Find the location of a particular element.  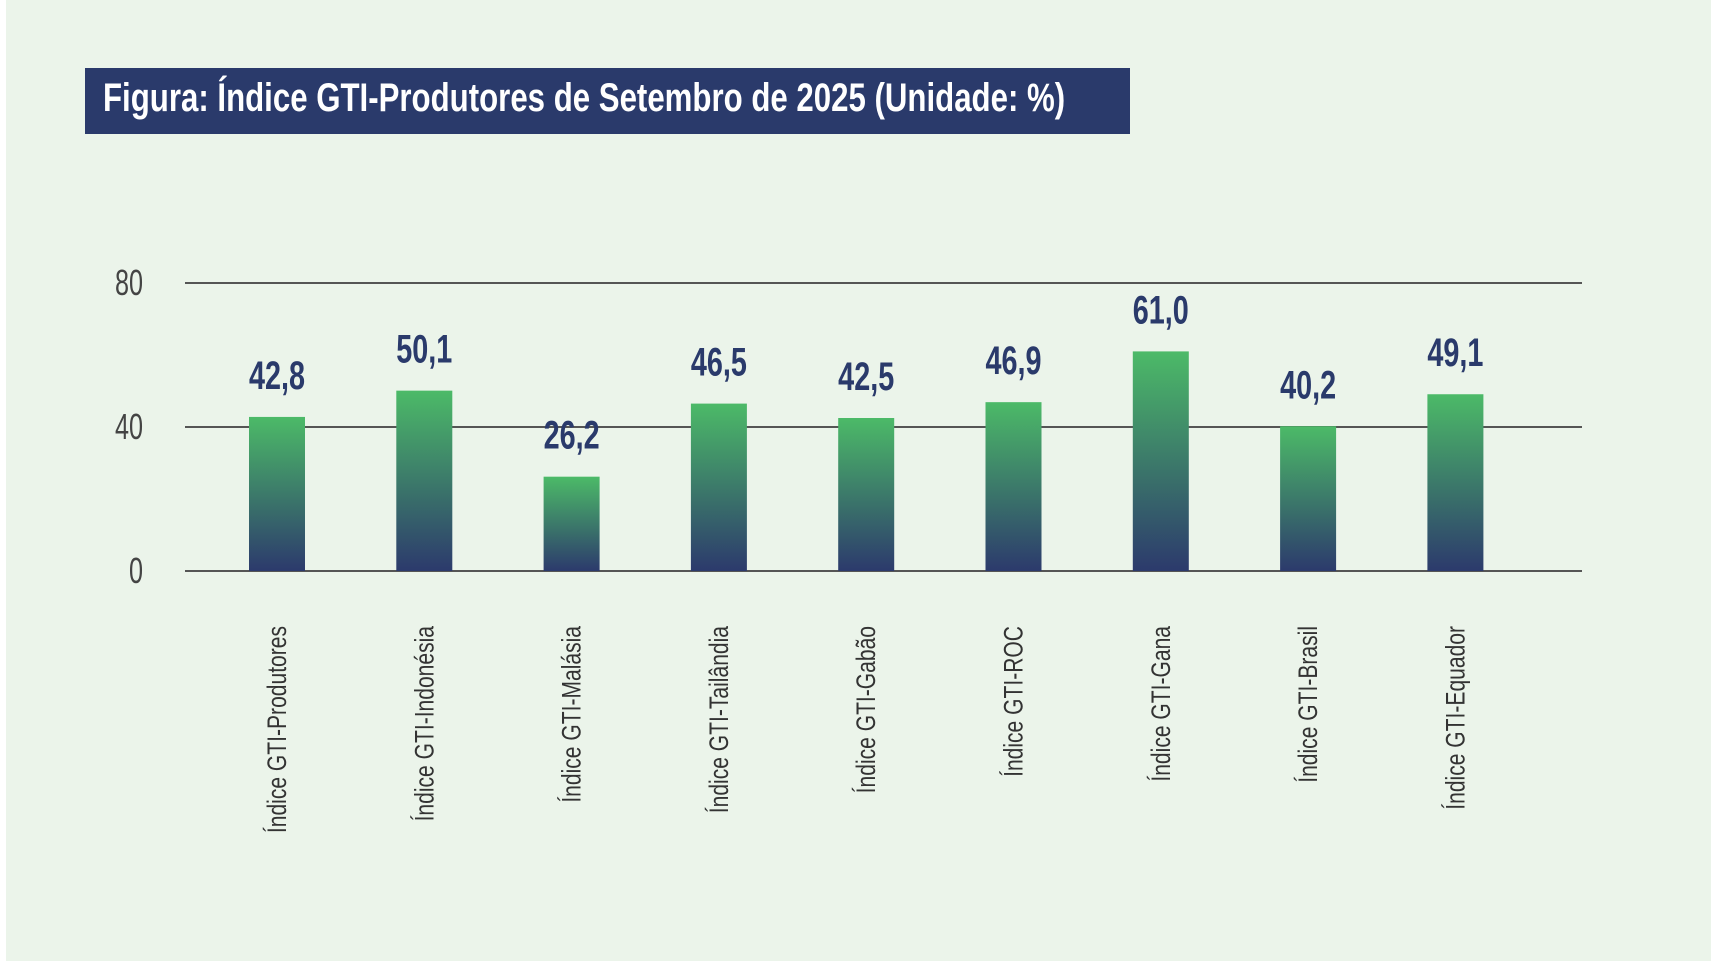

data-label: 42,5 is located at coordinates (866, 376).